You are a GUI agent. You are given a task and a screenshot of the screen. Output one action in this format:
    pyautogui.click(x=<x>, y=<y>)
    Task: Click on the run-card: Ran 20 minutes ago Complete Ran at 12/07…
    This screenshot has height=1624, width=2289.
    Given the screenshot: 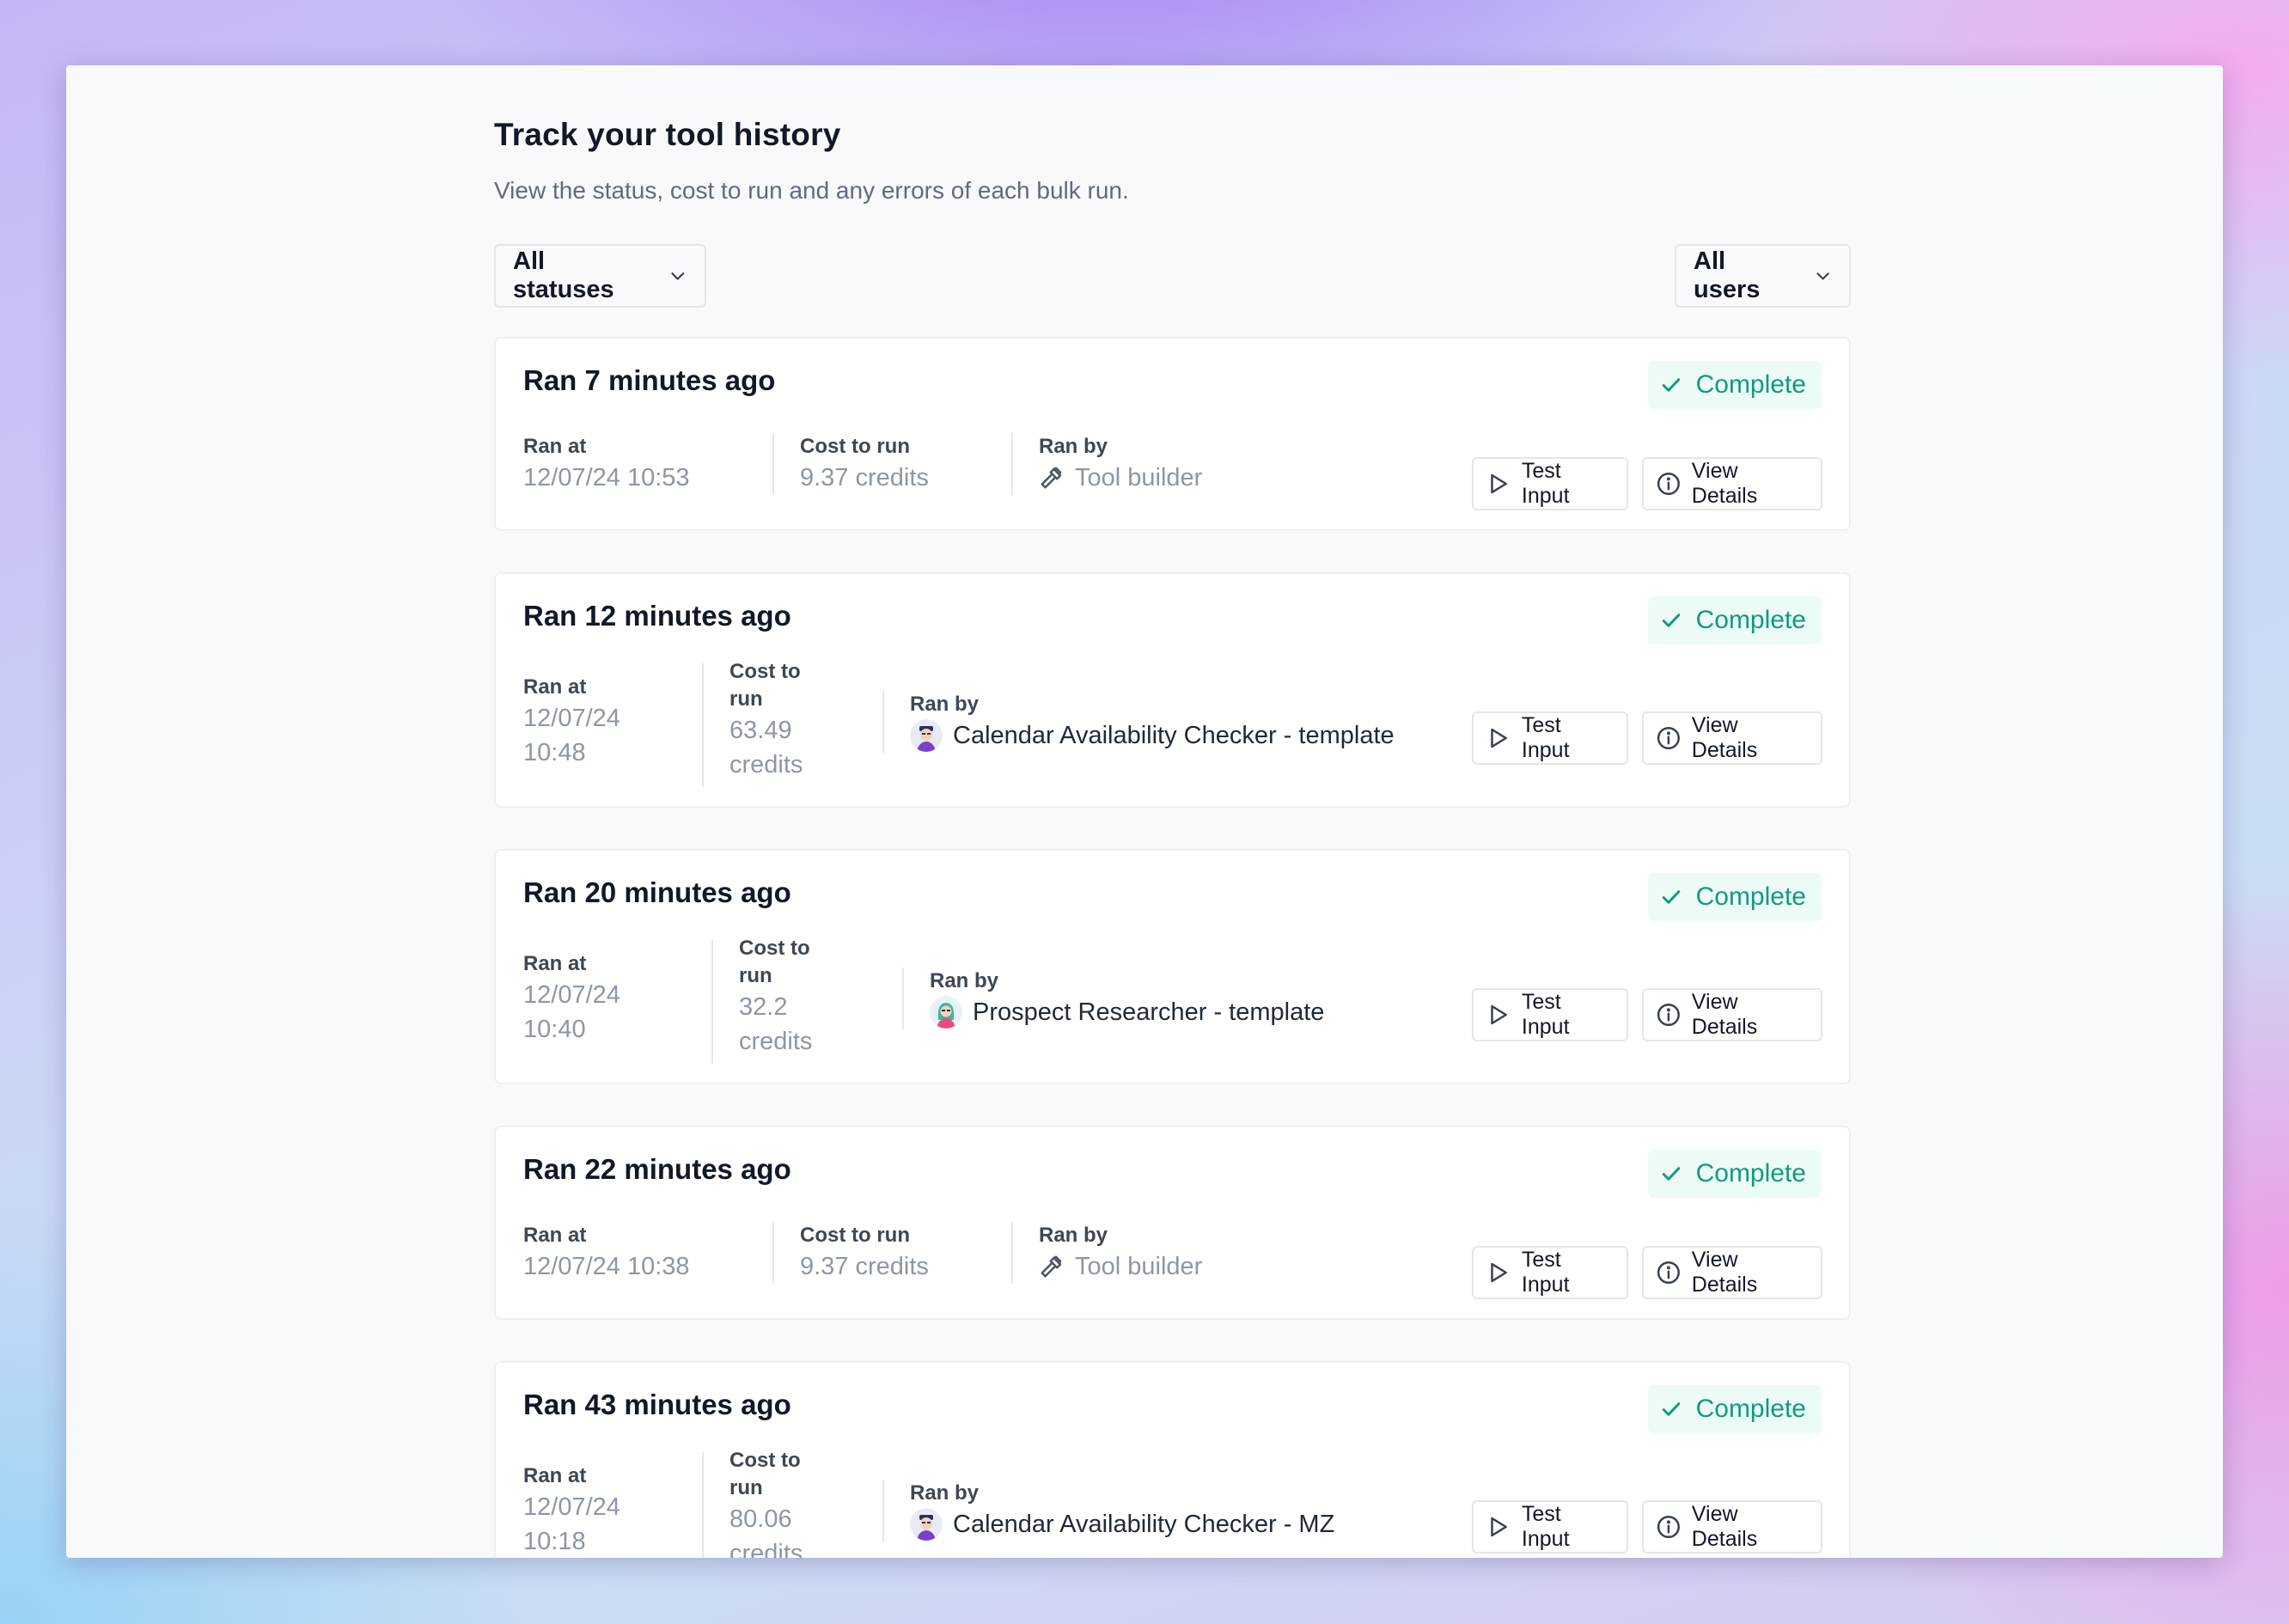 What is the action you would take?
    pyautogui.click(x=1173, y=966)
    